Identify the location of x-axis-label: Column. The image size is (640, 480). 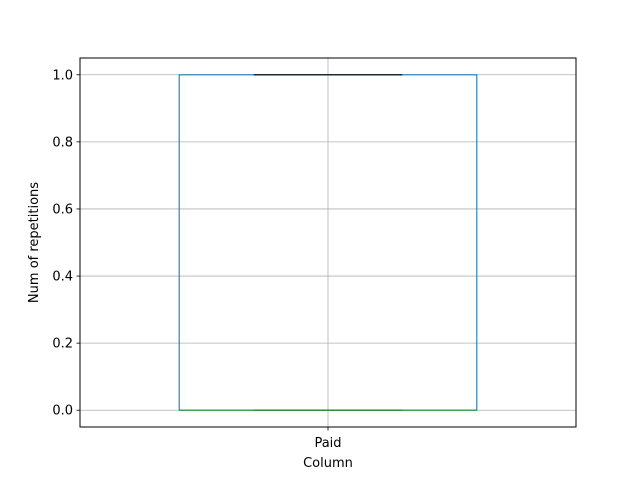
(328, 463).